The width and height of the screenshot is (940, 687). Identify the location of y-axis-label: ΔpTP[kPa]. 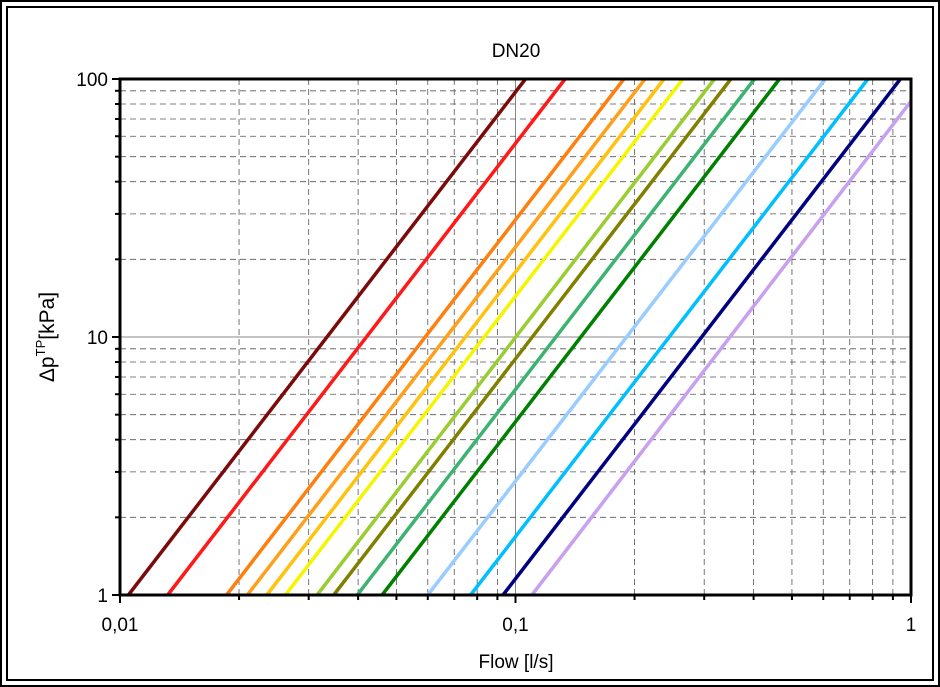
(46, 337).